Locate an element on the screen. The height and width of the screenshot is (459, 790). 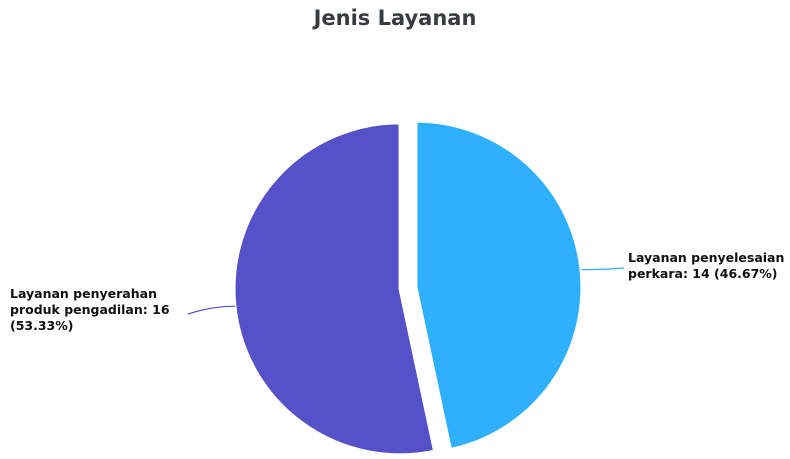
chart-title: Jenis Layanan is located at coordinates (395, 18).